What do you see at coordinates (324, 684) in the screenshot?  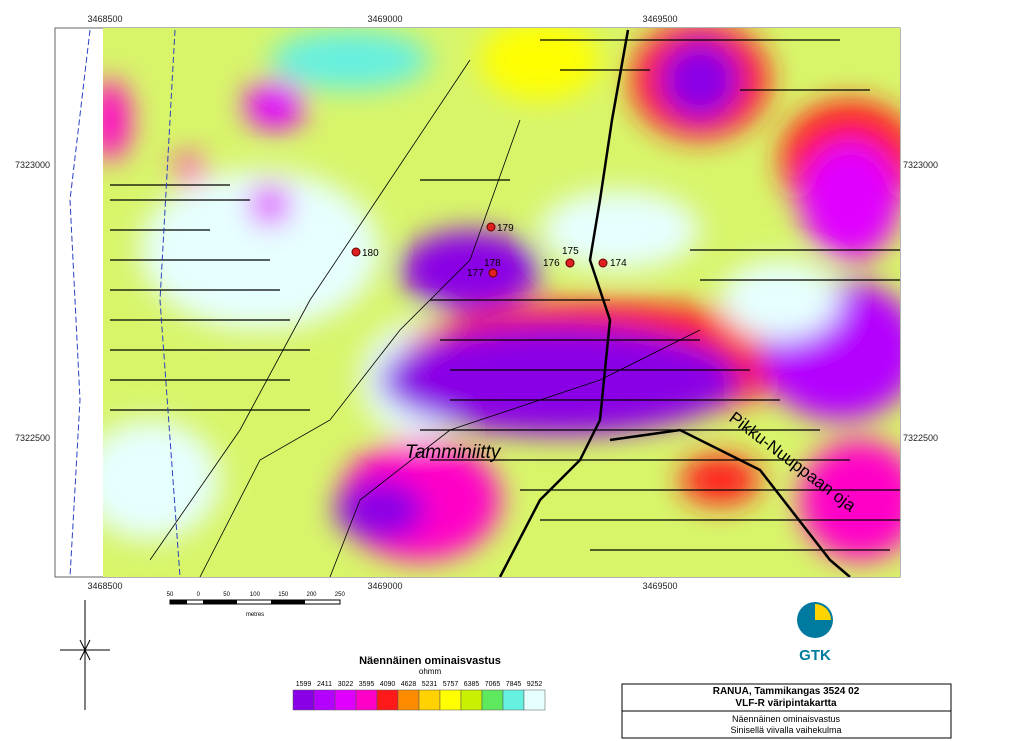 I see `legend-label: 2411` at bounding box center [324, 684].